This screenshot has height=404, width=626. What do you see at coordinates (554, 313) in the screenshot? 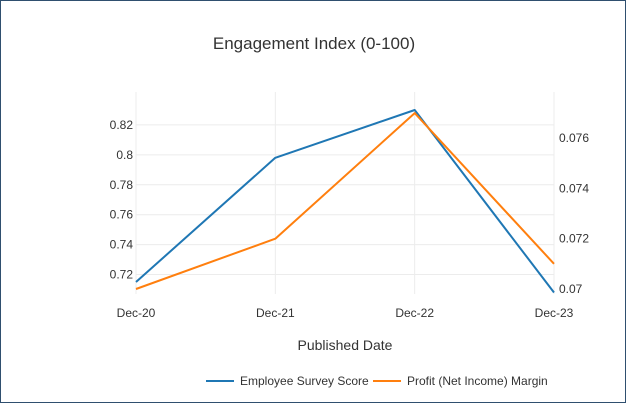
I see `x-tick-label: Dec-23` at bounding box center [554, 313].